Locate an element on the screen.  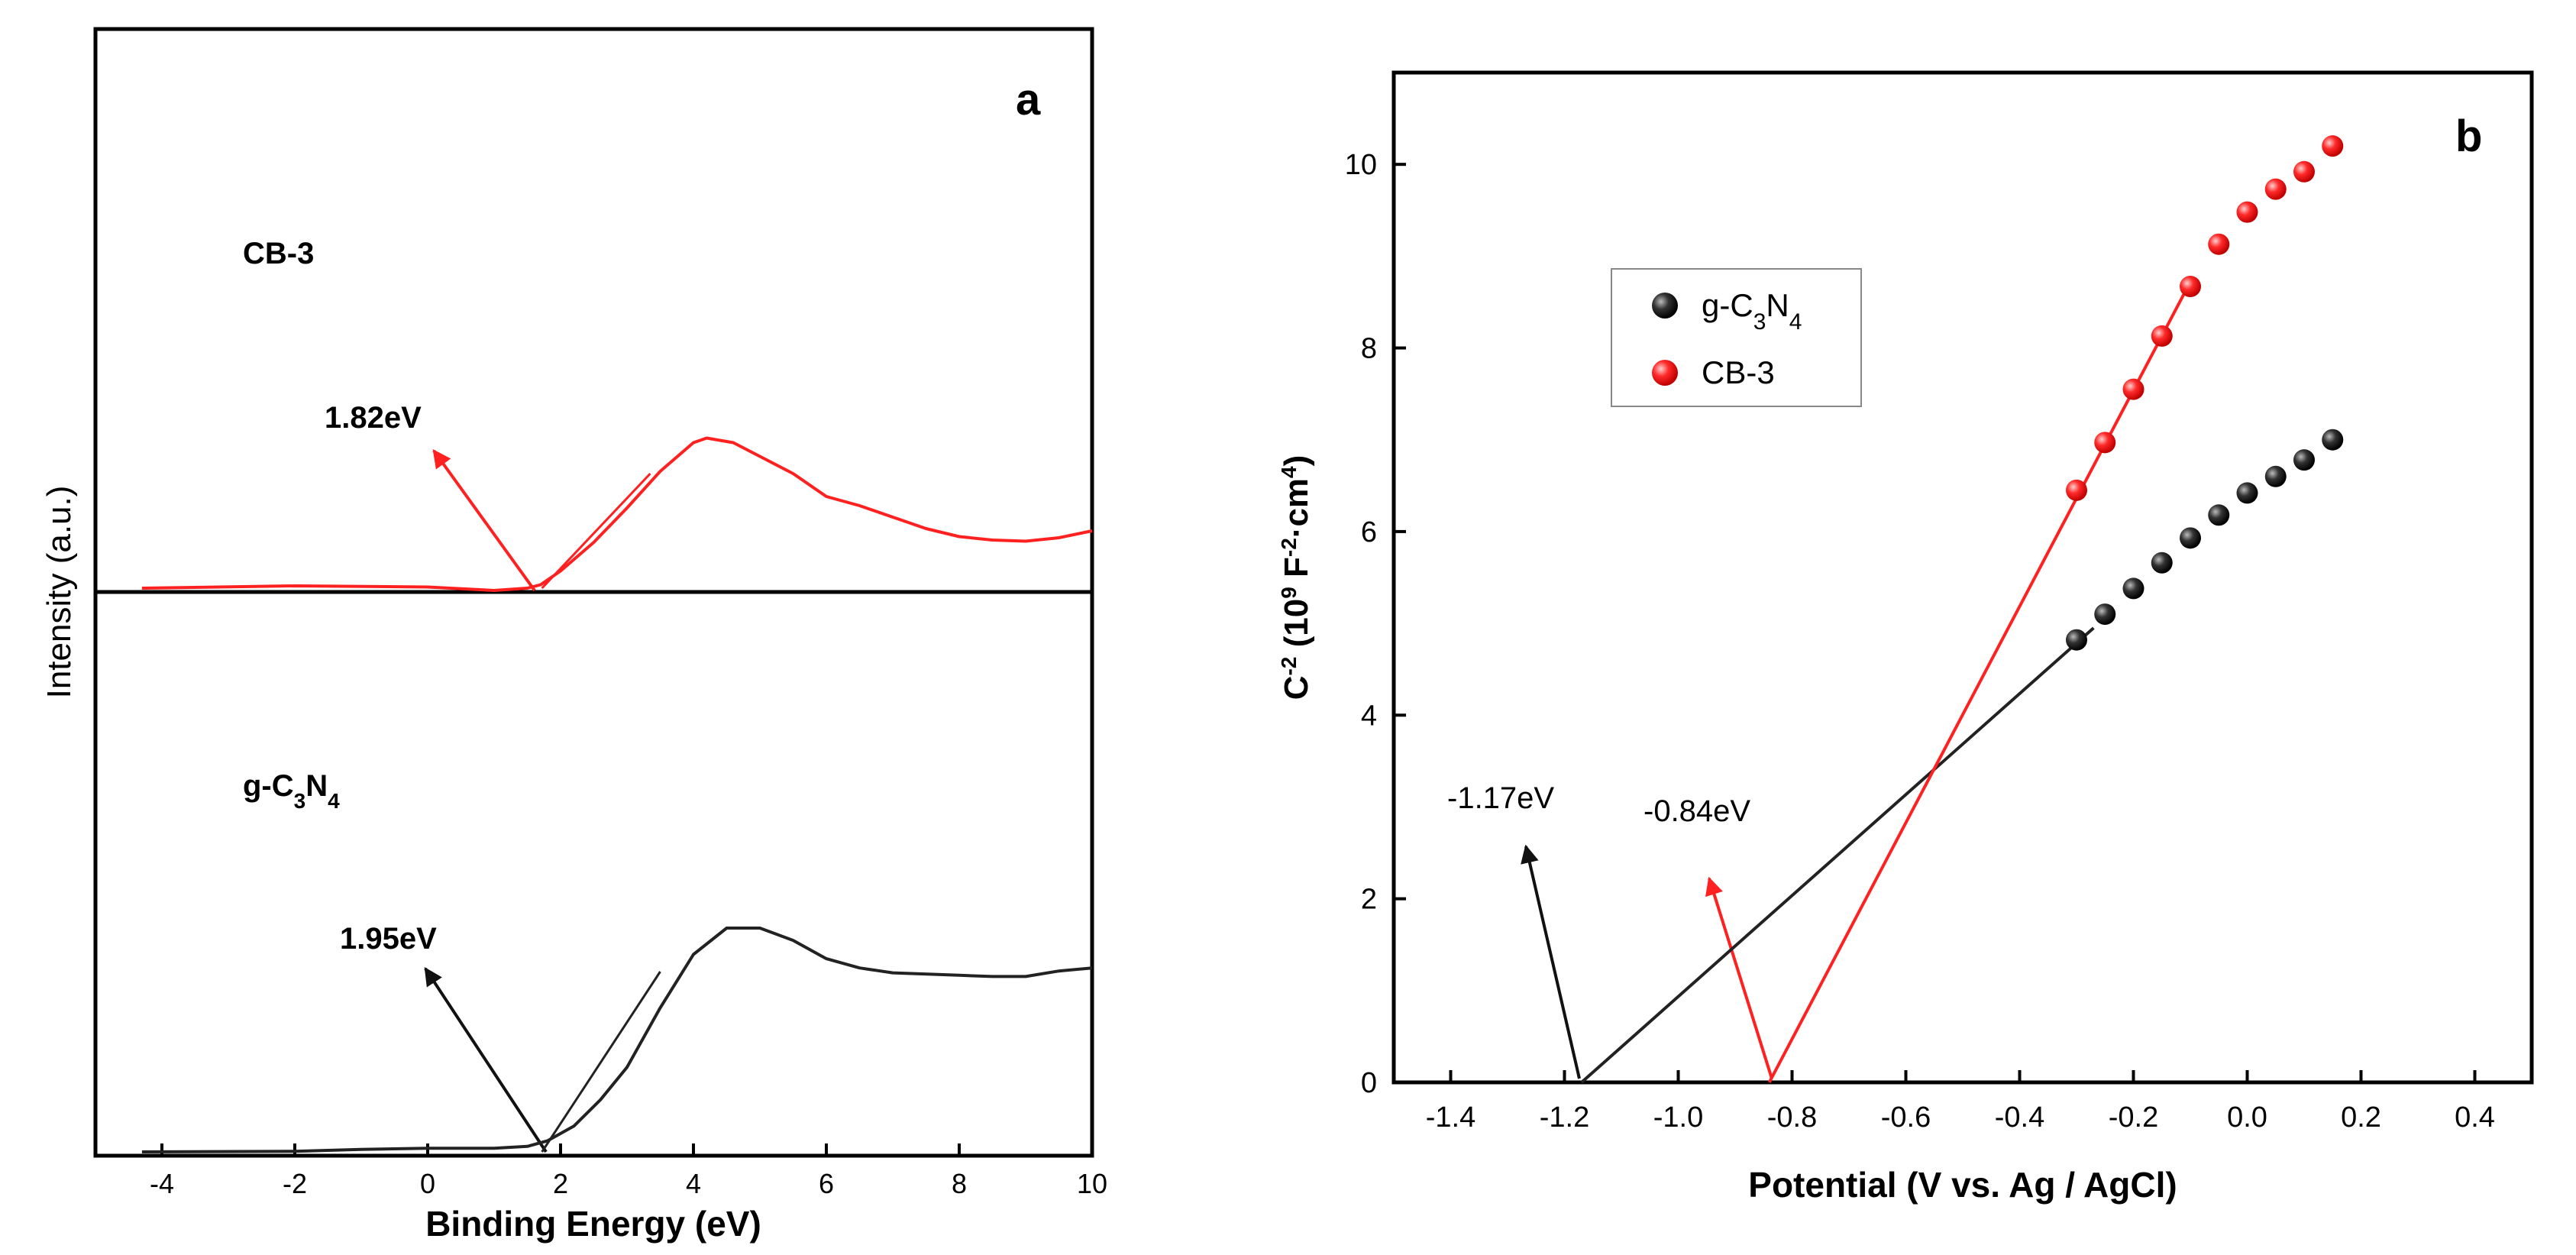
panel-b-x-tick-label: -0.4 is located at coordinates (2020, 1117).